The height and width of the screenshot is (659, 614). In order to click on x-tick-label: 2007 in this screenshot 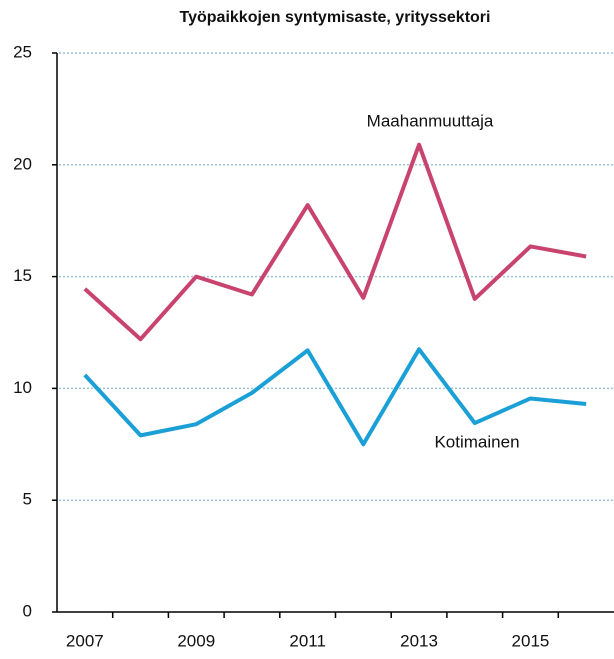, I will do `click(85, 640)`.